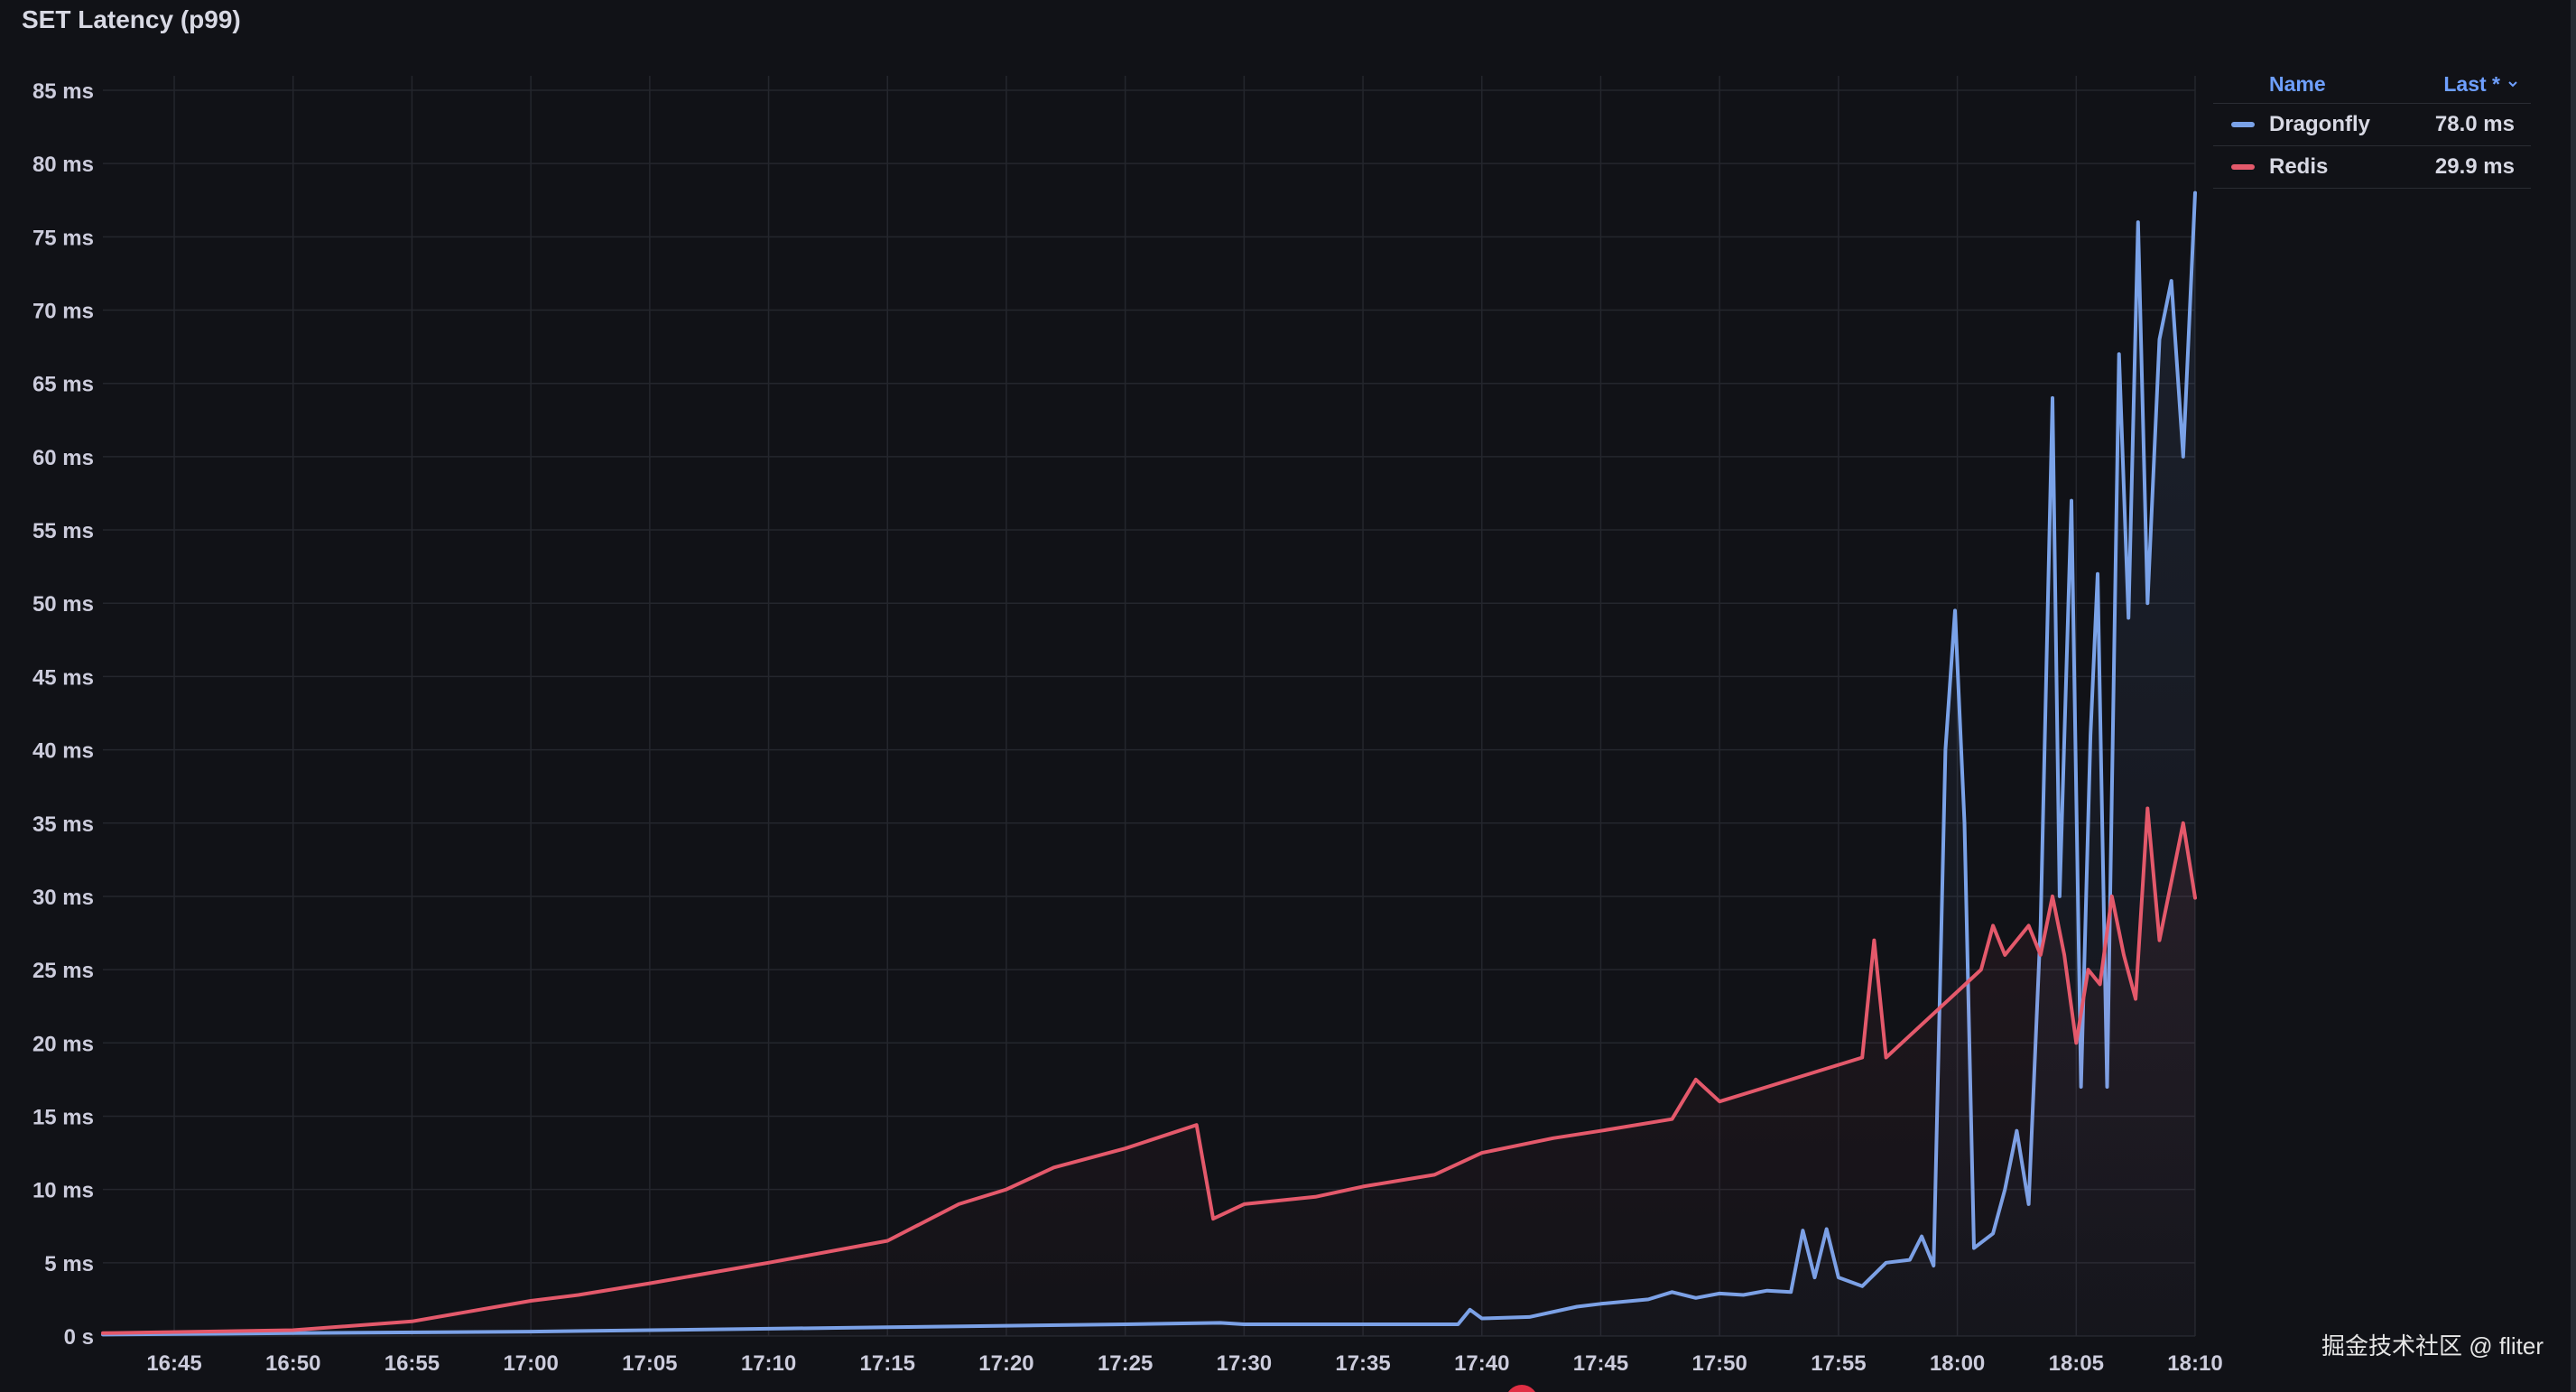  What do you see at coordinates (63, 752) in the screenshot?
I see `y-tick-label: 40 ms` at bounding box center [63, 752].